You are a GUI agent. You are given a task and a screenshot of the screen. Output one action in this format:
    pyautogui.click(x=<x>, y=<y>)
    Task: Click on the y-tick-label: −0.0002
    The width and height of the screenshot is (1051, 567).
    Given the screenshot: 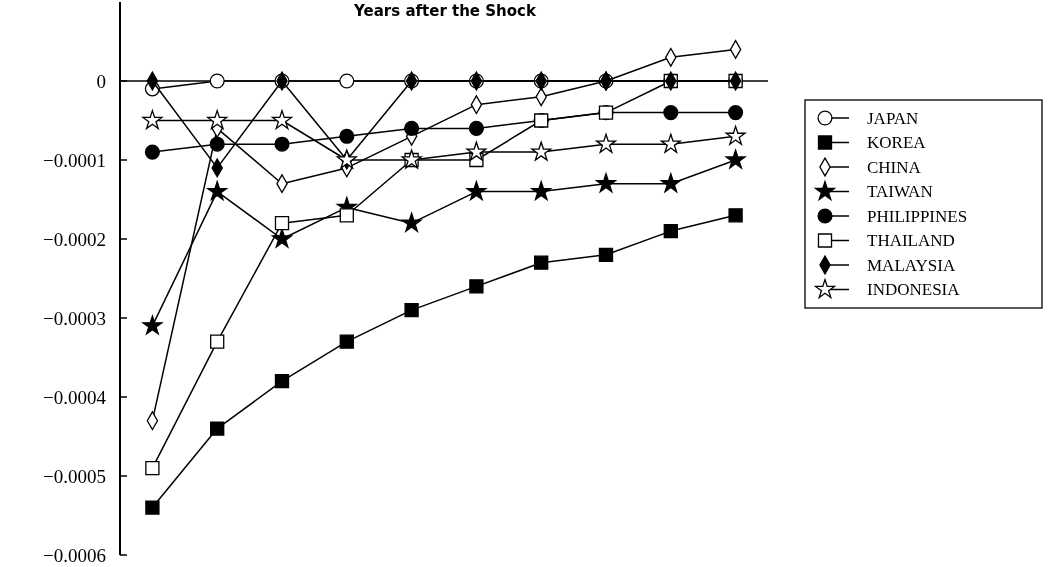 What is the action you would take?
    pyautogui.click(x=74, y=239)
    